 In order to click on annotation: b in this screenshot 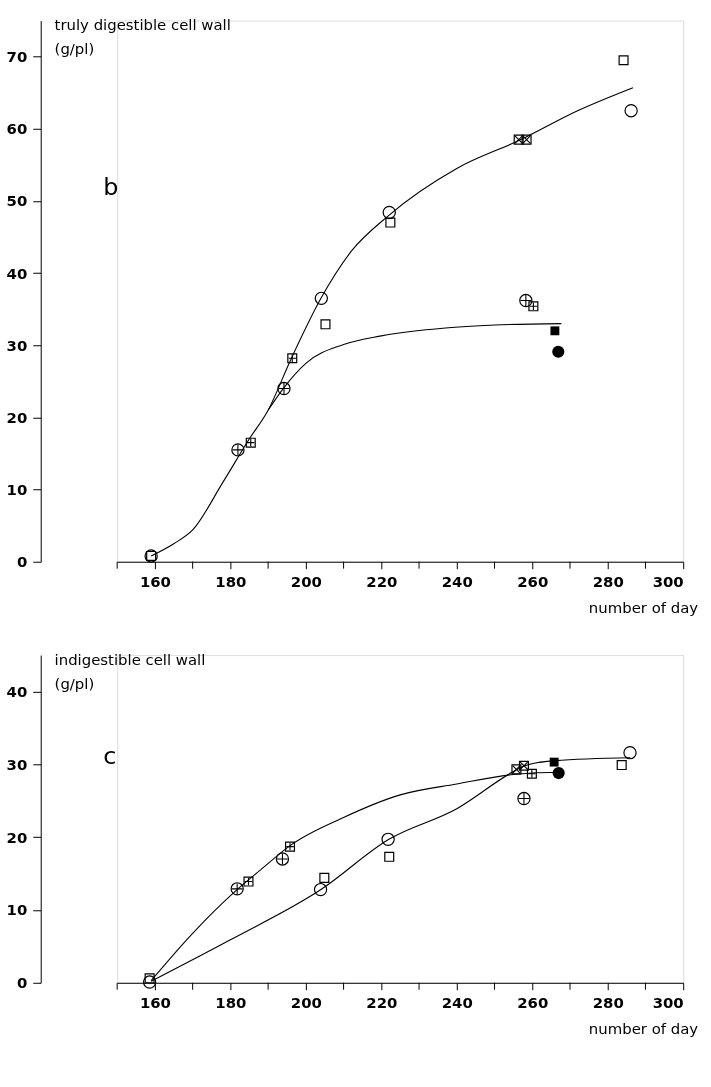, I will do `click(111, 187)`.